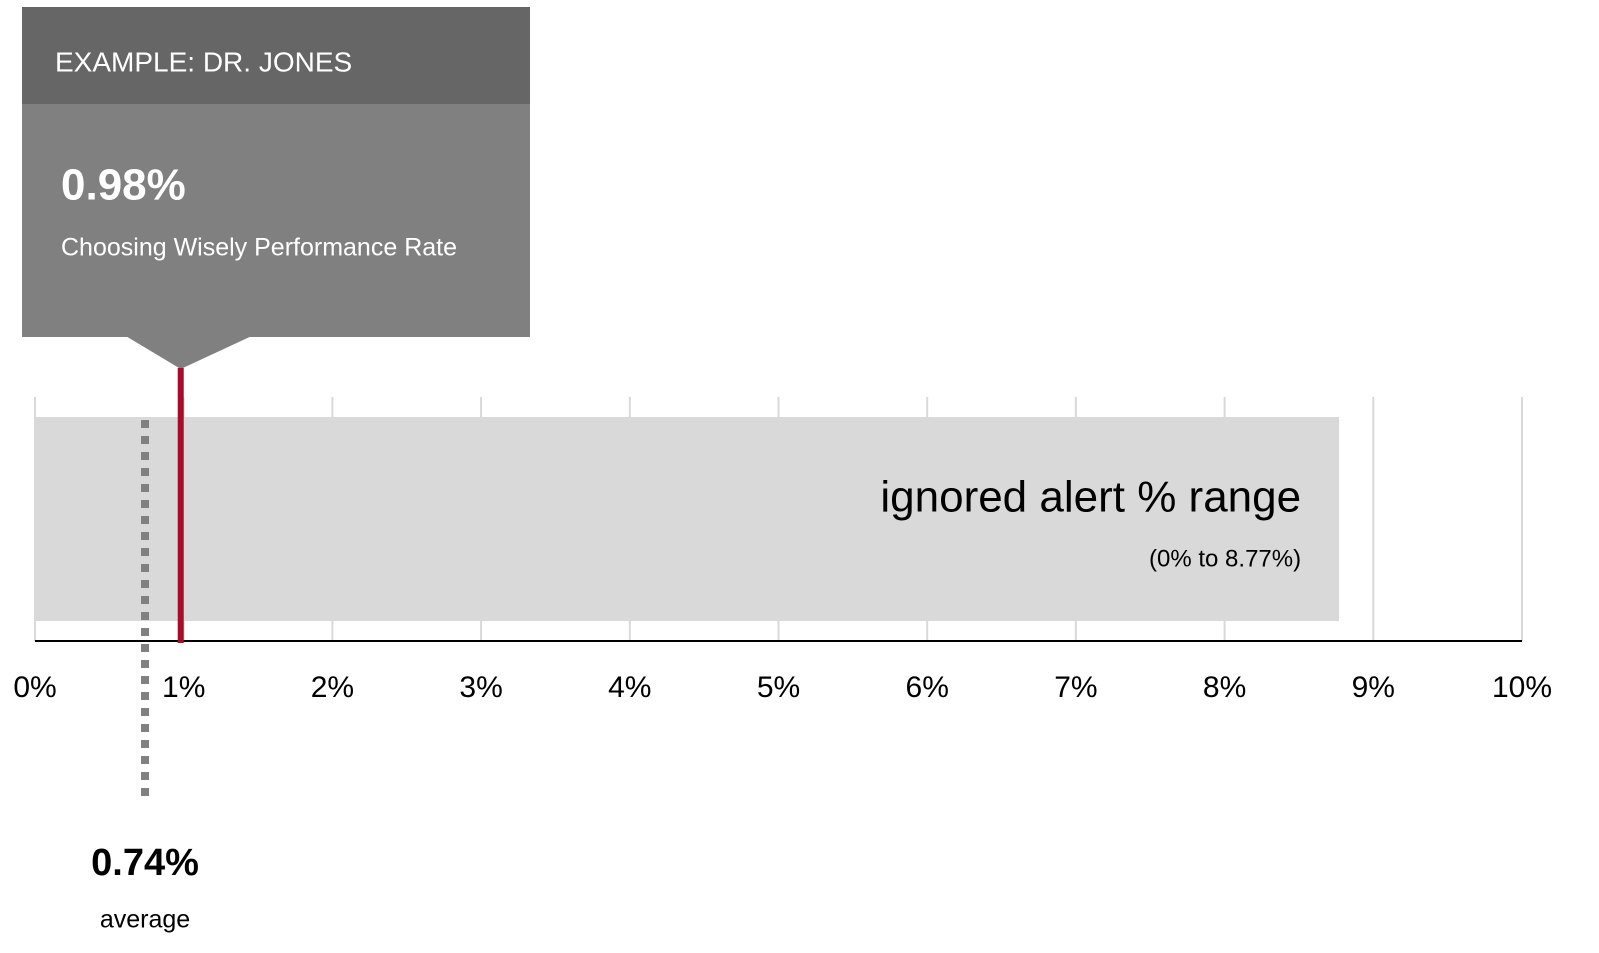 Image resolution: width=1599 pixels, height=953 pixels. I want to click on x-tick-label: 0%, so click(34, 687).